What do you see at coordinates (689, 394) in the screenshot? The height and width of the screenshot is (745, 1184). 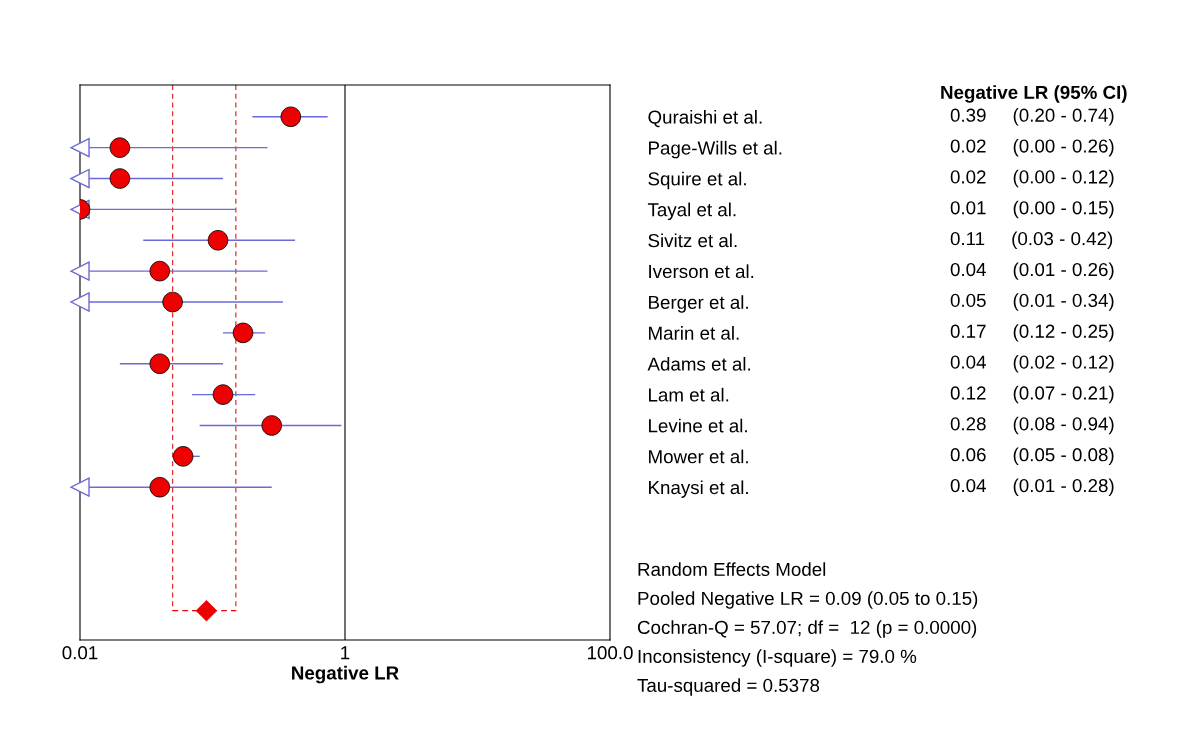 I see `y-tick-label: Lam et al.` at bounding box center [689, 394].